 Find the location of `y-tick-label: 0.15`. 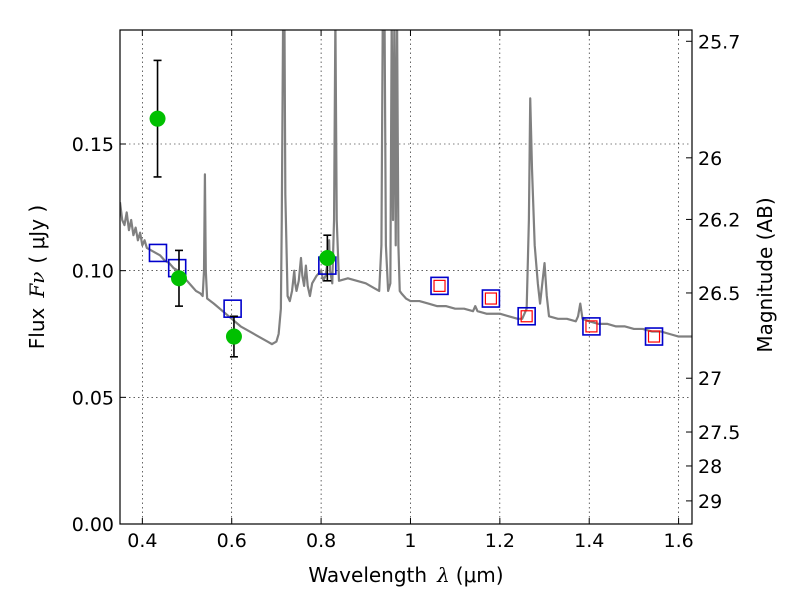

y-tick-label: 0.15 is located at coordinates (93, 145).